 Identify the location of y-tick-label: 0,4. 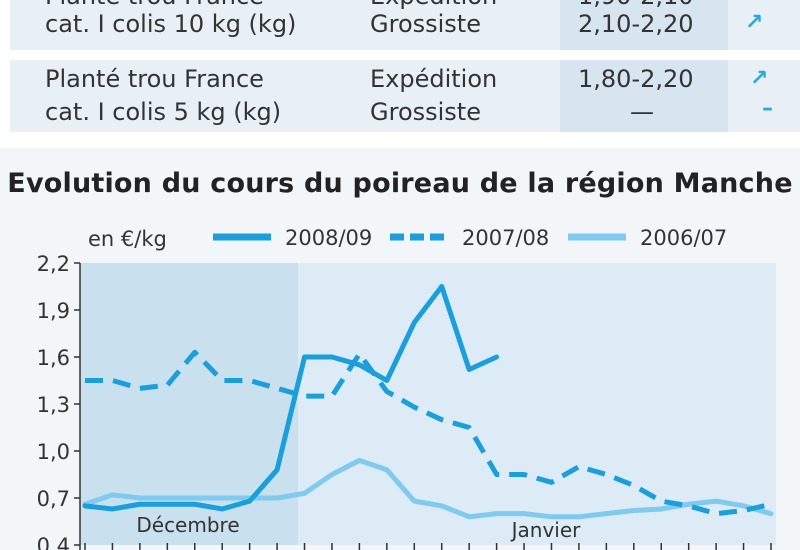
(53, 542).